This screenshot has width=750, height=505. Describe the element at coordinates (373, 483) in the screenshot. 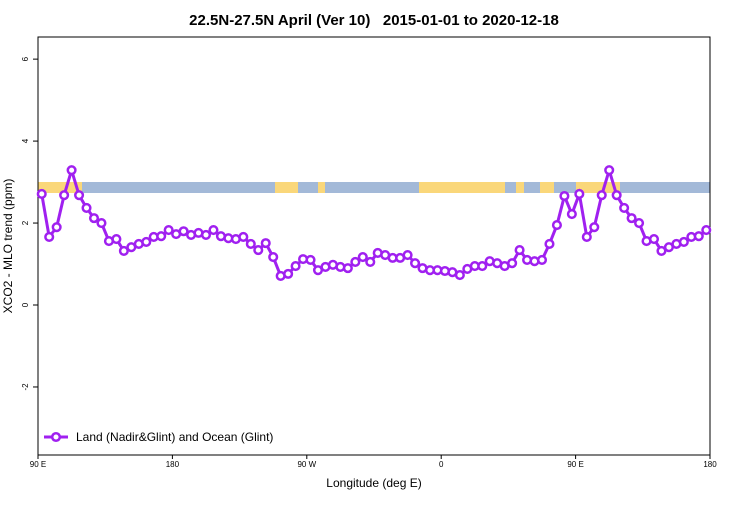

I see `x-axis-label: Longitude (deg E)` at that location.